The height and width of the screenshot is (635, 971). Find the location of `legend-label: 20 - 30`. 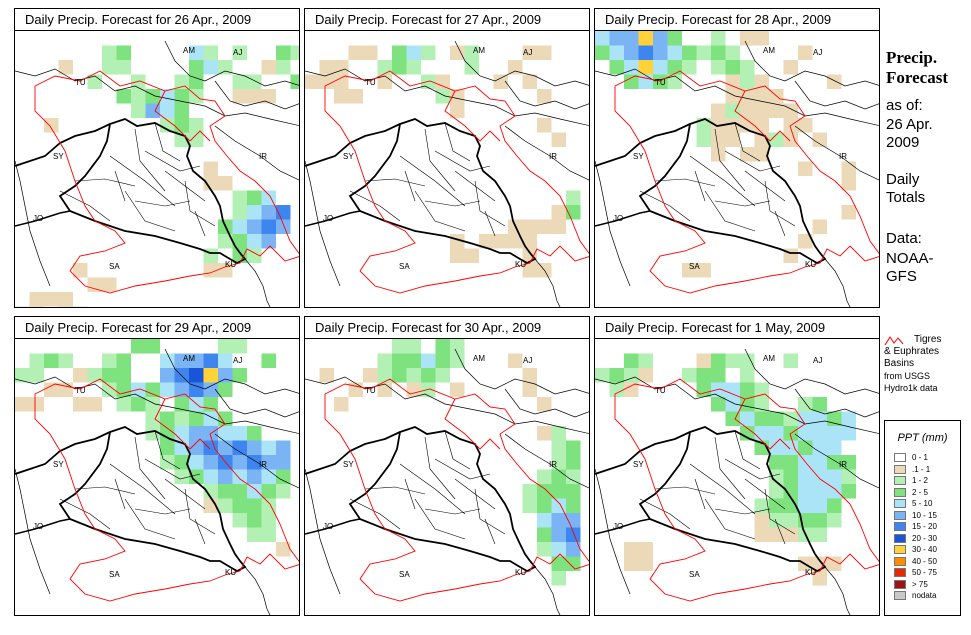

legend-label: 20 - 30 is located at coordinates (924, 538).